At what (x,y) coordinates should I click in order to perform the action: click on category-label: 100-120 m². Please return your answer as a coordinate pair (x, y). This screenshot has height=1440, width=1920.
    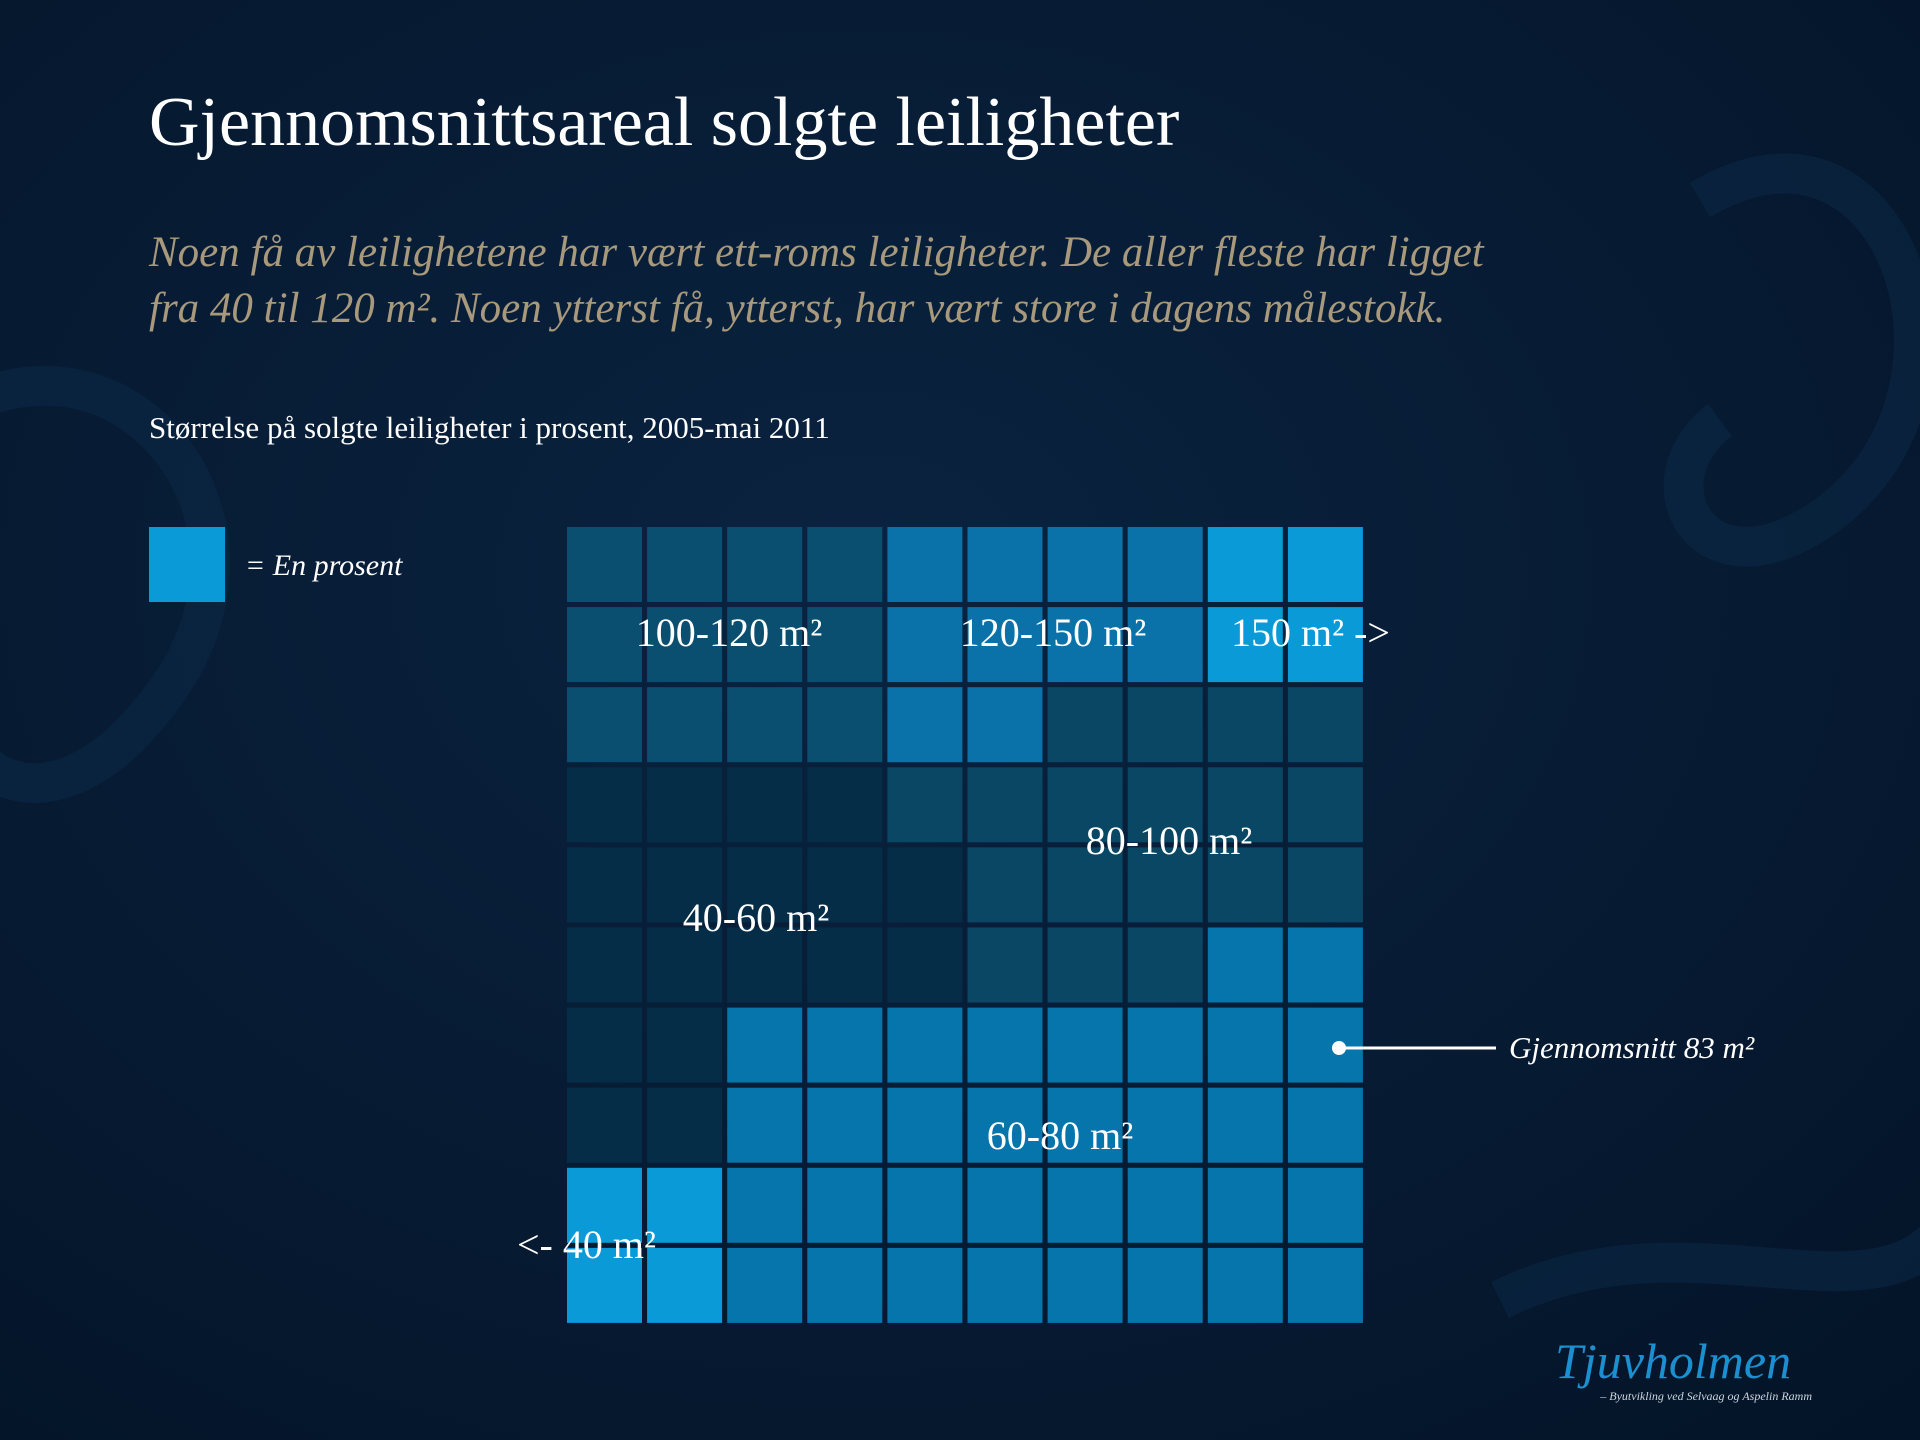
    Looking at the image, I should click on (729, 632).